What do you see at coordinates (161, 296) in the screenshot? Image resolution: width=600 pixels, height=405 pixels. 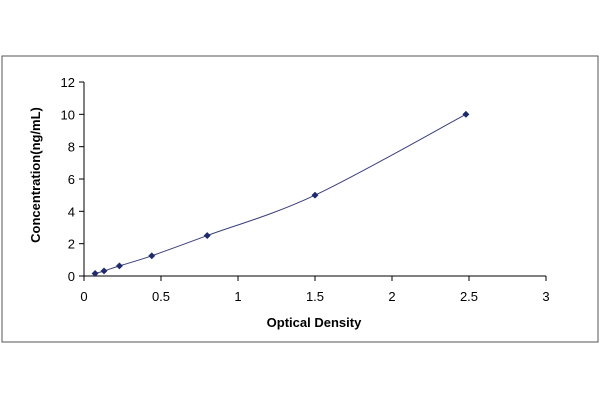 I see `x-tick-label: 0.5` at bounding box center [161, 296].